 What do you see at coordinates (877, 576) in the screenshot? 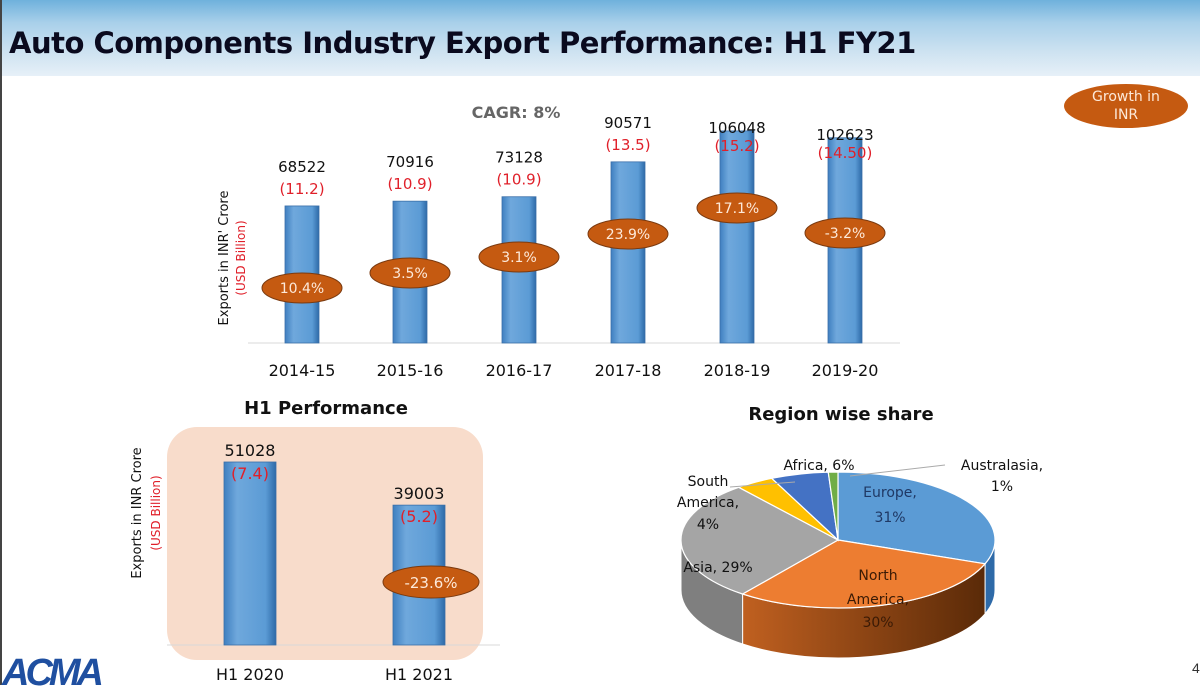
I see `pie-label-line: North` at bounding box center [877, 576].